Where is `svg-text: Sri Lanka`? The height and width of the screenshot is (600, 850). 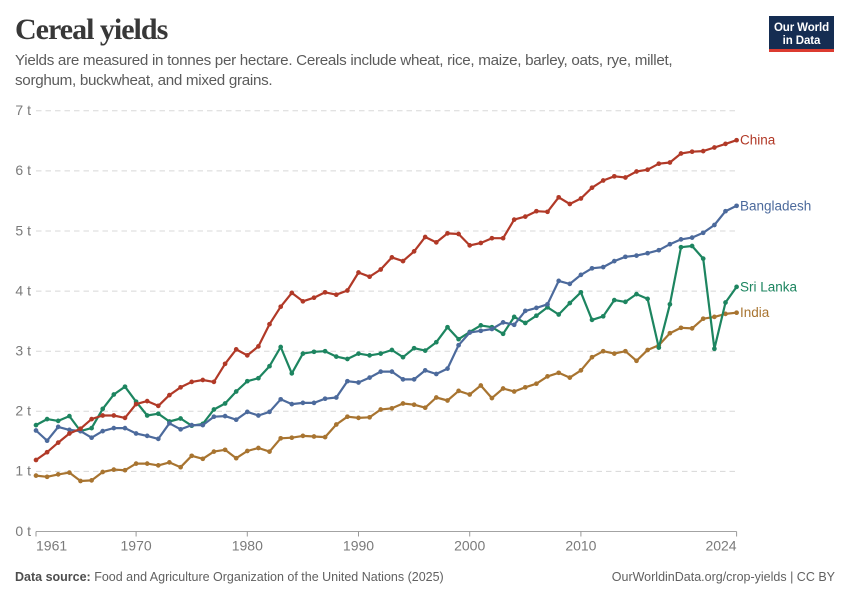 svg-text: Sri Lanka is located at coordinates (769, 286).